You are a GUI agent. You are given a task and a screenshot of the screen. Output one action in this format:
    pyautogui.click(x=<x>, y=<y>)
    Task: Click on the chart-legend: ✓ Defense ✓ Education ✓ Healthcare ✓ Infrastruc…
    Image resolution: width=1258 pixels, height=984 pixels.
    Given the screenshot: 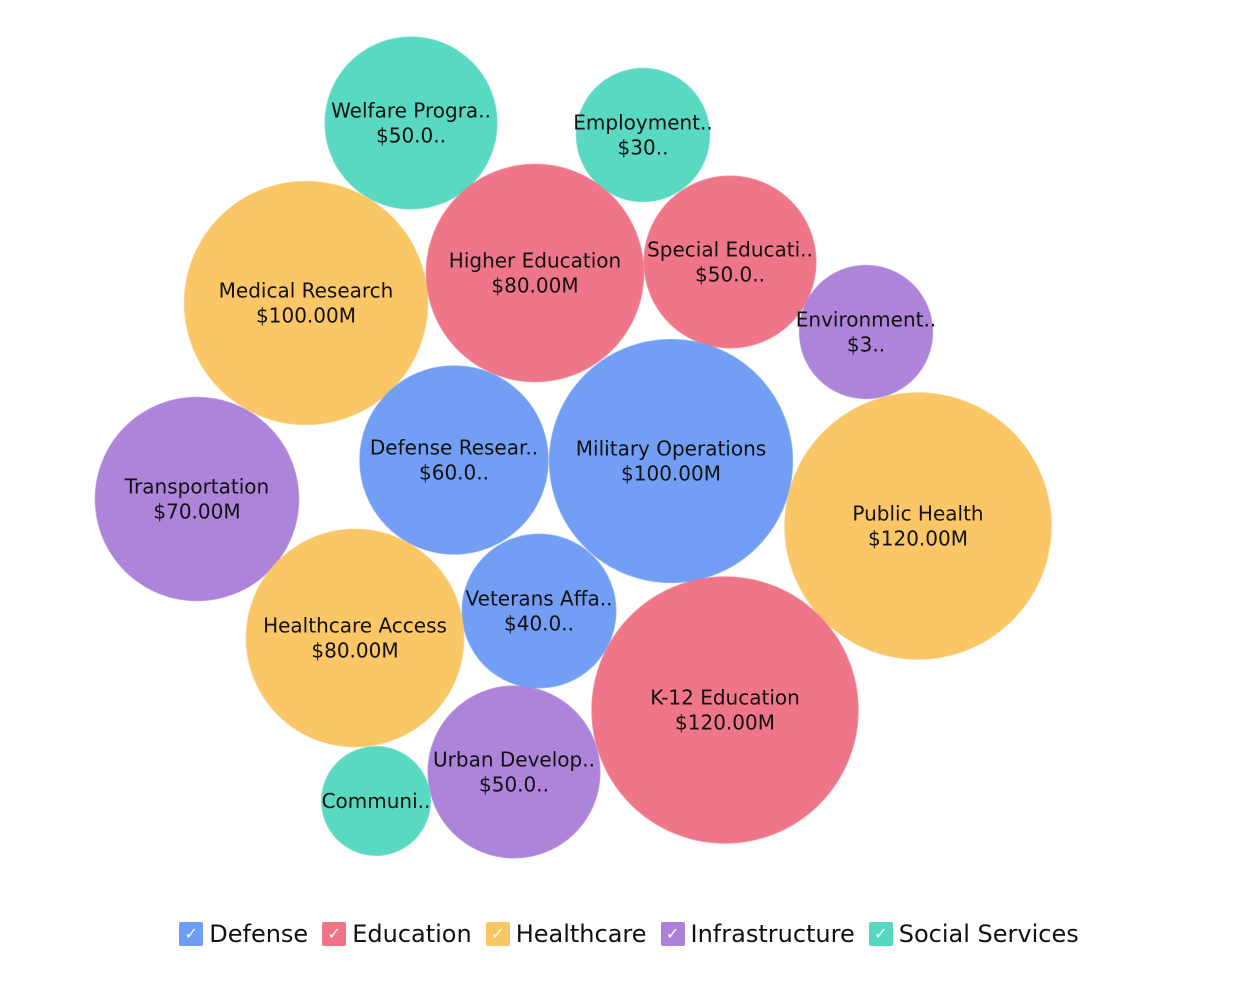 What is the action you would take?
    pyautogui.click(x=629, y=934)
    